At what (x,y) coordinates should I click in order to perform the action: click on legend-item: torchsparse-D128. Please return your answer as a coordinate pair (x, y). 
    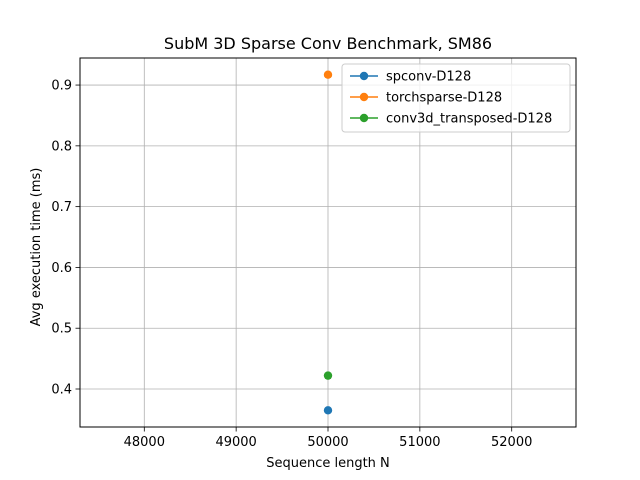
    Looking at the image, I should click on (426, 98).